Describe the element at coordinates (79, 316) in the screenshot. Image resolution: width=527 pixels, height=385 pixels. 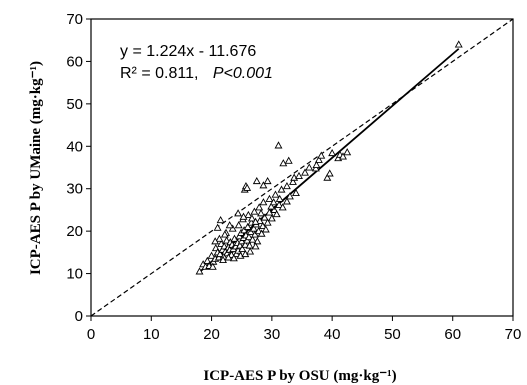
I see `y-tick-label: 0` at that location.